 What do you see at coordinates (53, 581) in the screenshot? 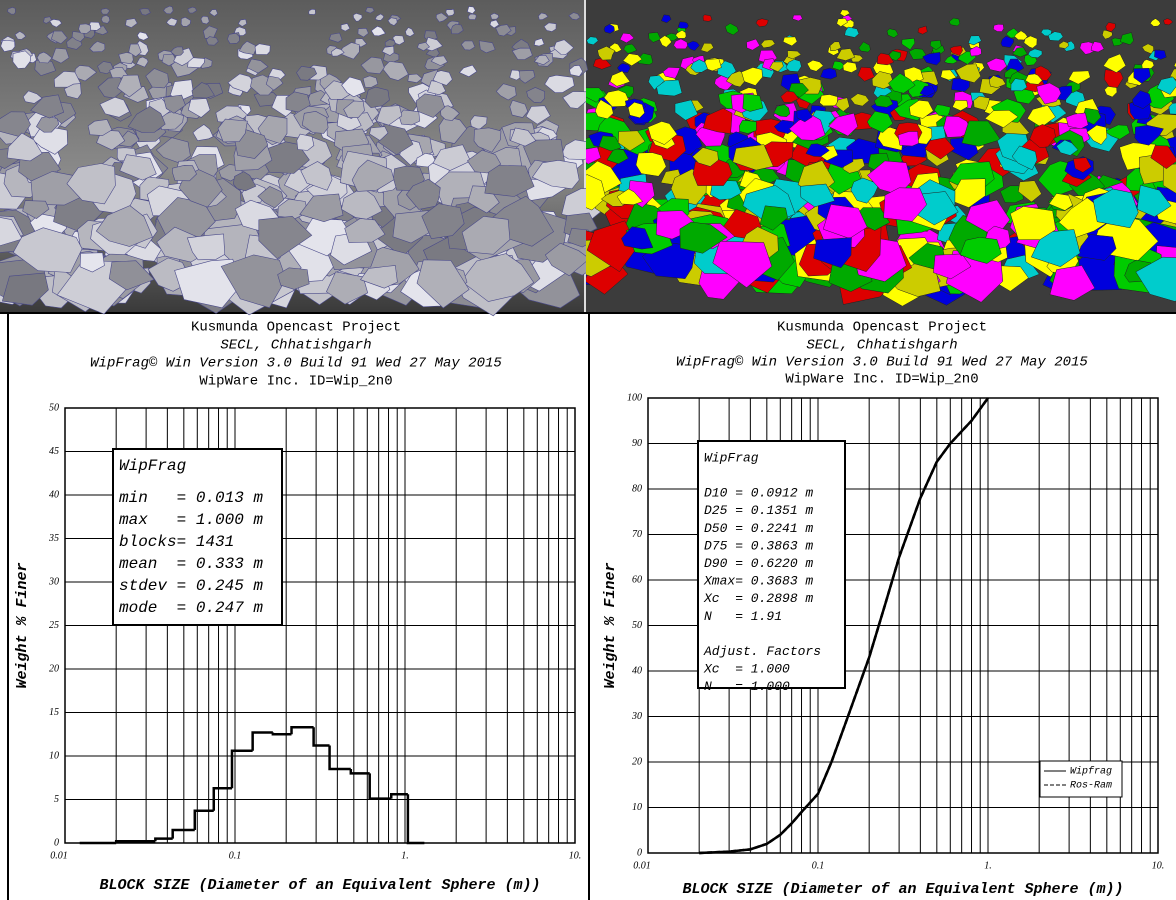
I see `y-tick-label: 30` at bounding box center [53, 581].